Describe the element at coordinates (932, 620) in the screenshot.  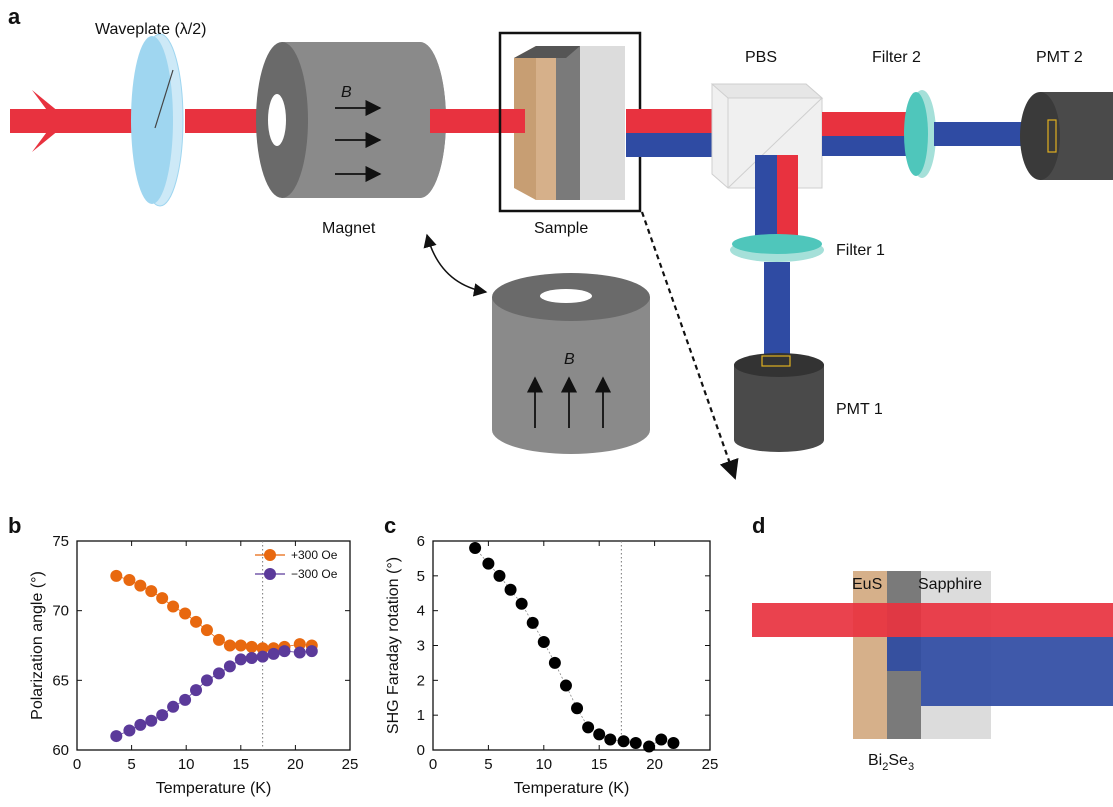
I see `red-beam` at that location.